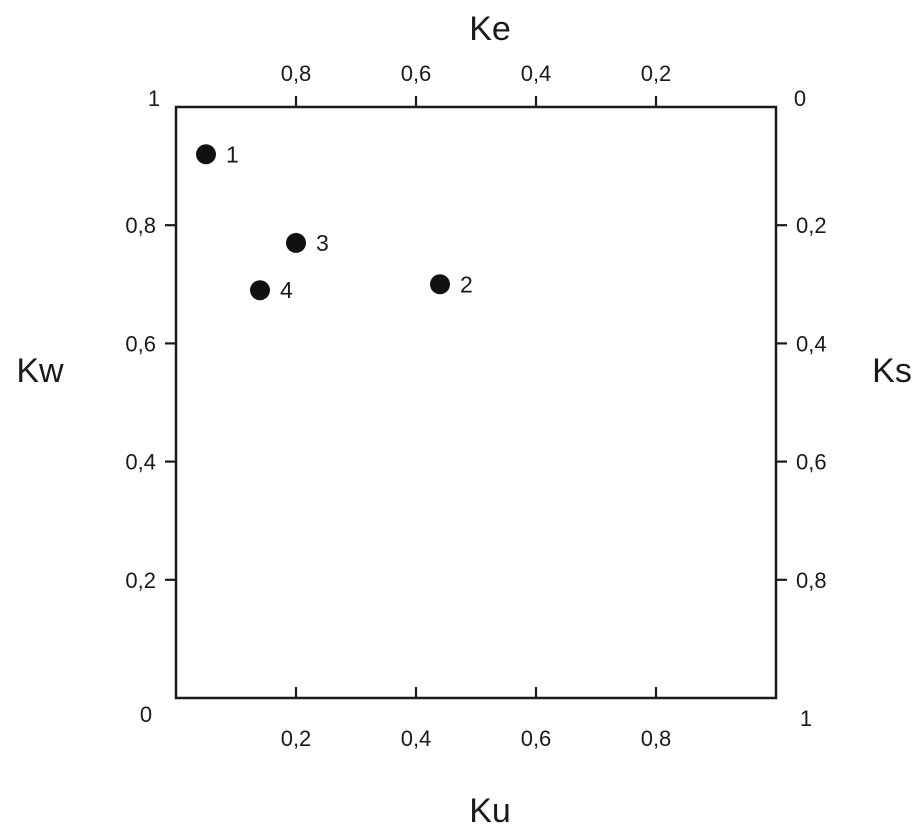  I want to click on top-tick-label: 0,4, so click(536, 73).